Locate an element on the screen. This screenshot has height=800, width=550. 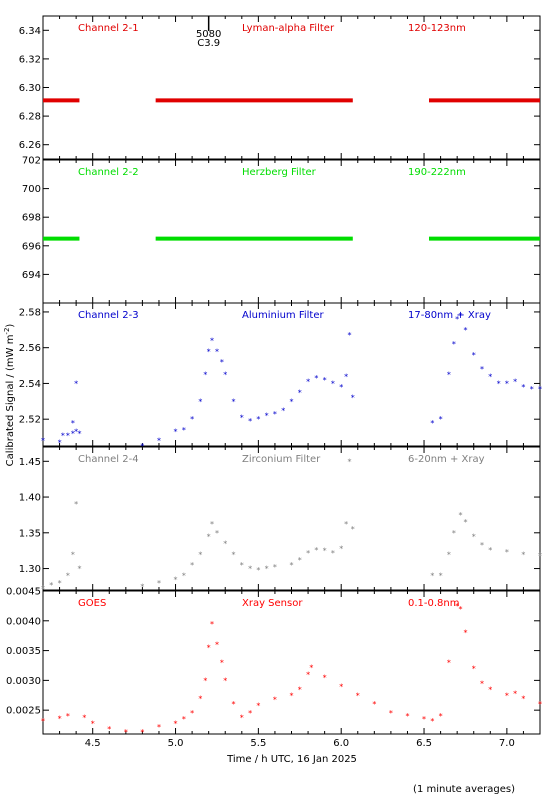
event-marker: 5080 C3.9 is located at coordinates (208, 32).